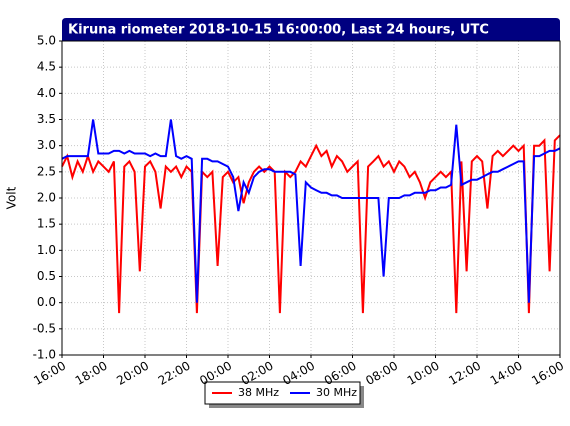  What do you see at coordinates (91, 373) in the screenshot?
I see `x-tick-label: 18:00` at bounding box center [91, 373].